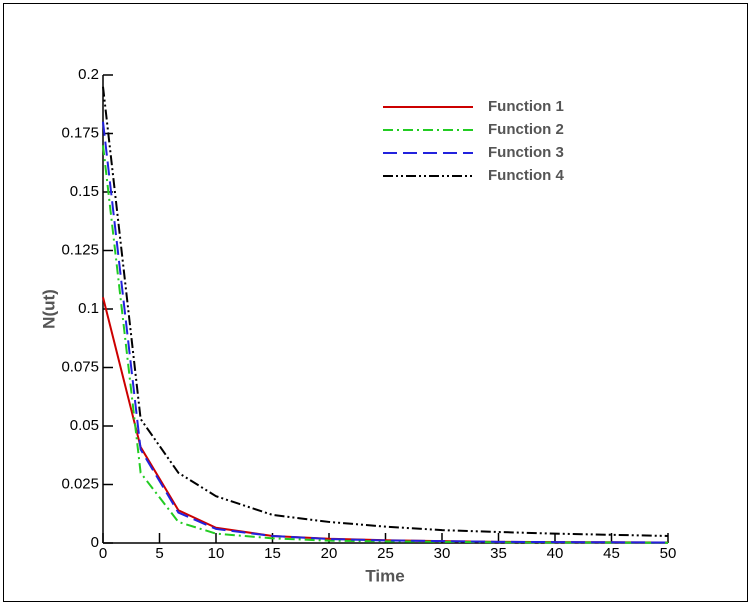 Image resolution: width=751 pixels, height=605 pixels. What do you see at coordinates (442, 553) in the screenshot?
I see `x-tick-label: 30` at bounding box center [442, 553].